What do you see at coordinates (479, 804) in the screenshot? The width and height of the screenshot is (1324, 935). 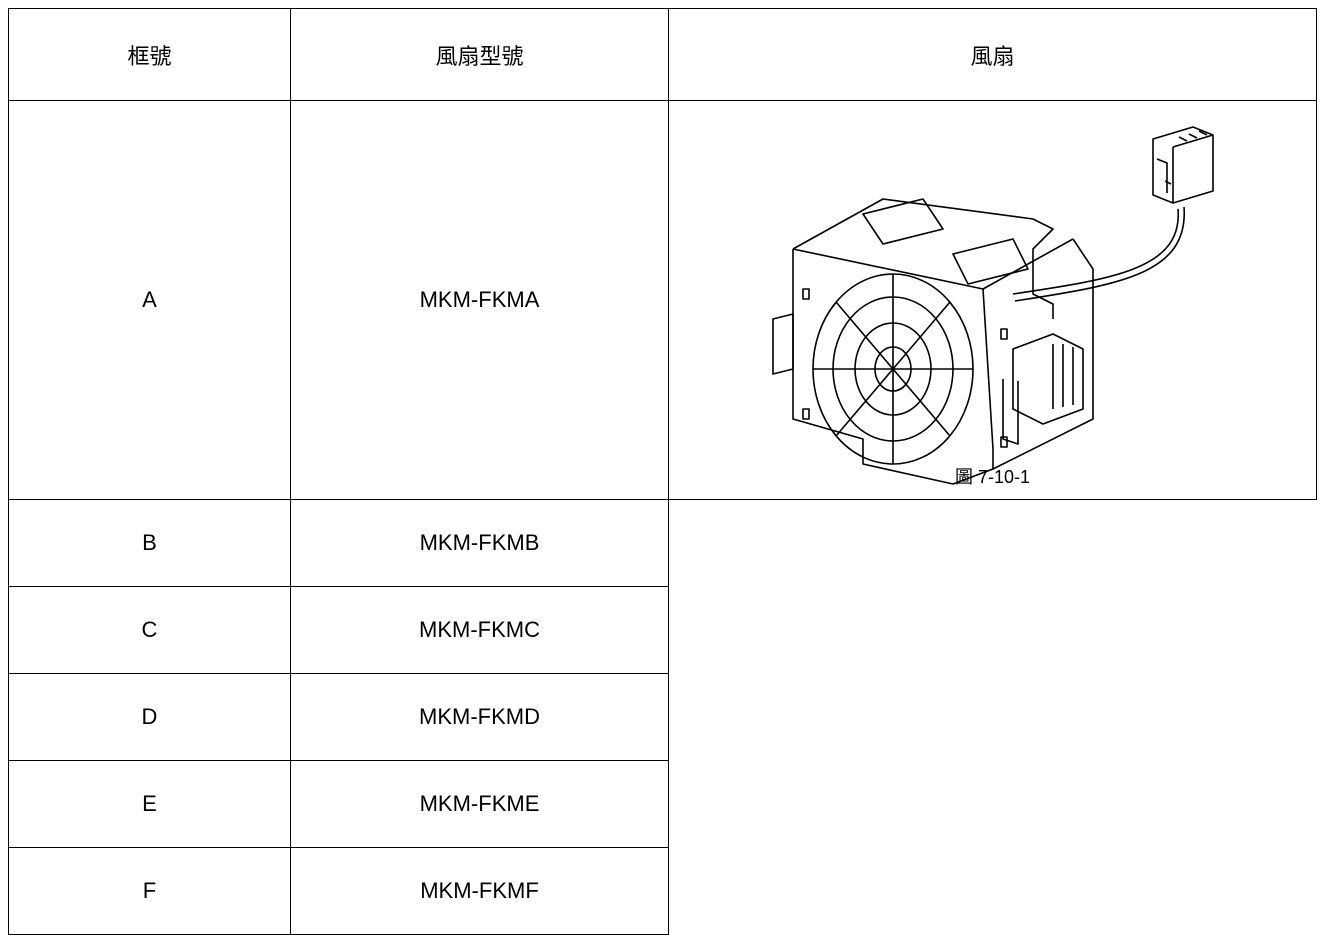 I see `model-cell: MKM-FKME` at bounding box center [479, 804].